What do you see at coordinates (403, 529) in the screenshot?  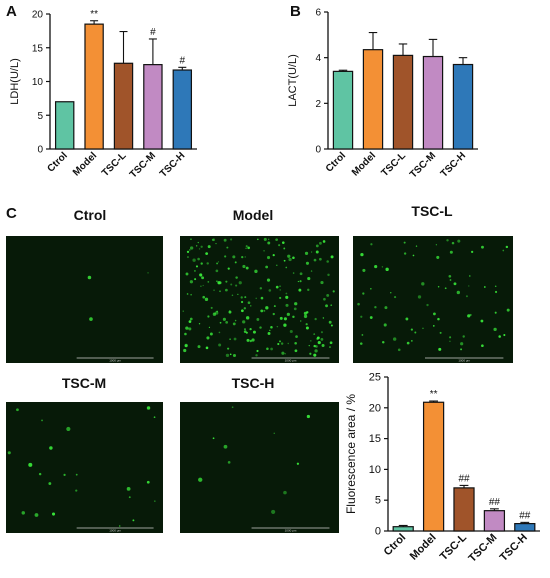 I see `chart-2-bar-ctrol` at bounding box center [403, 529].